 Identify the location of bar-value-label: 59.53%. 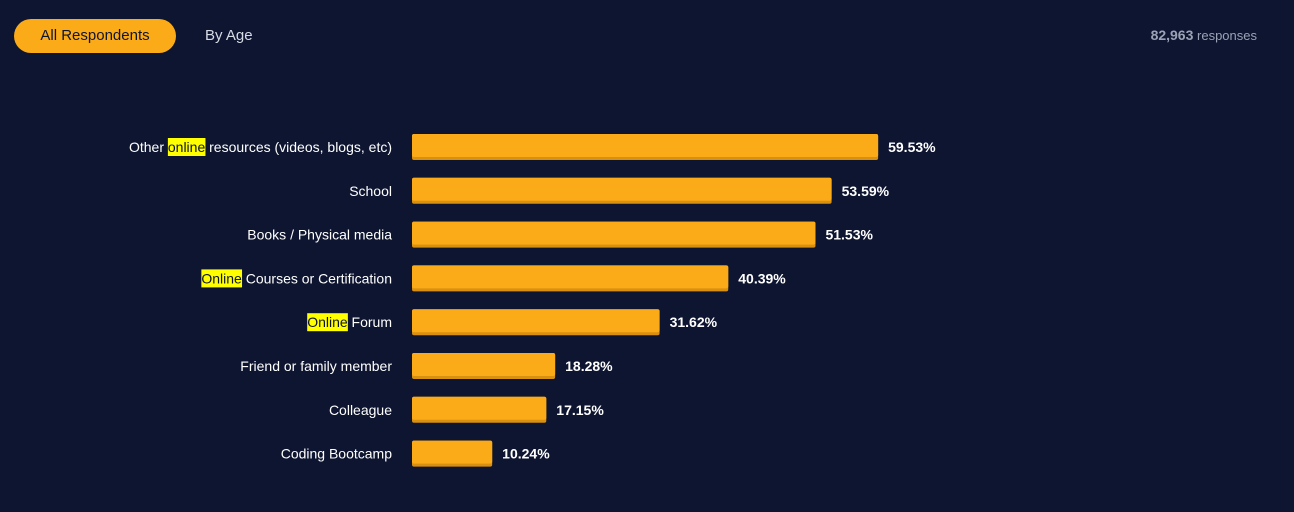
(912, 147).